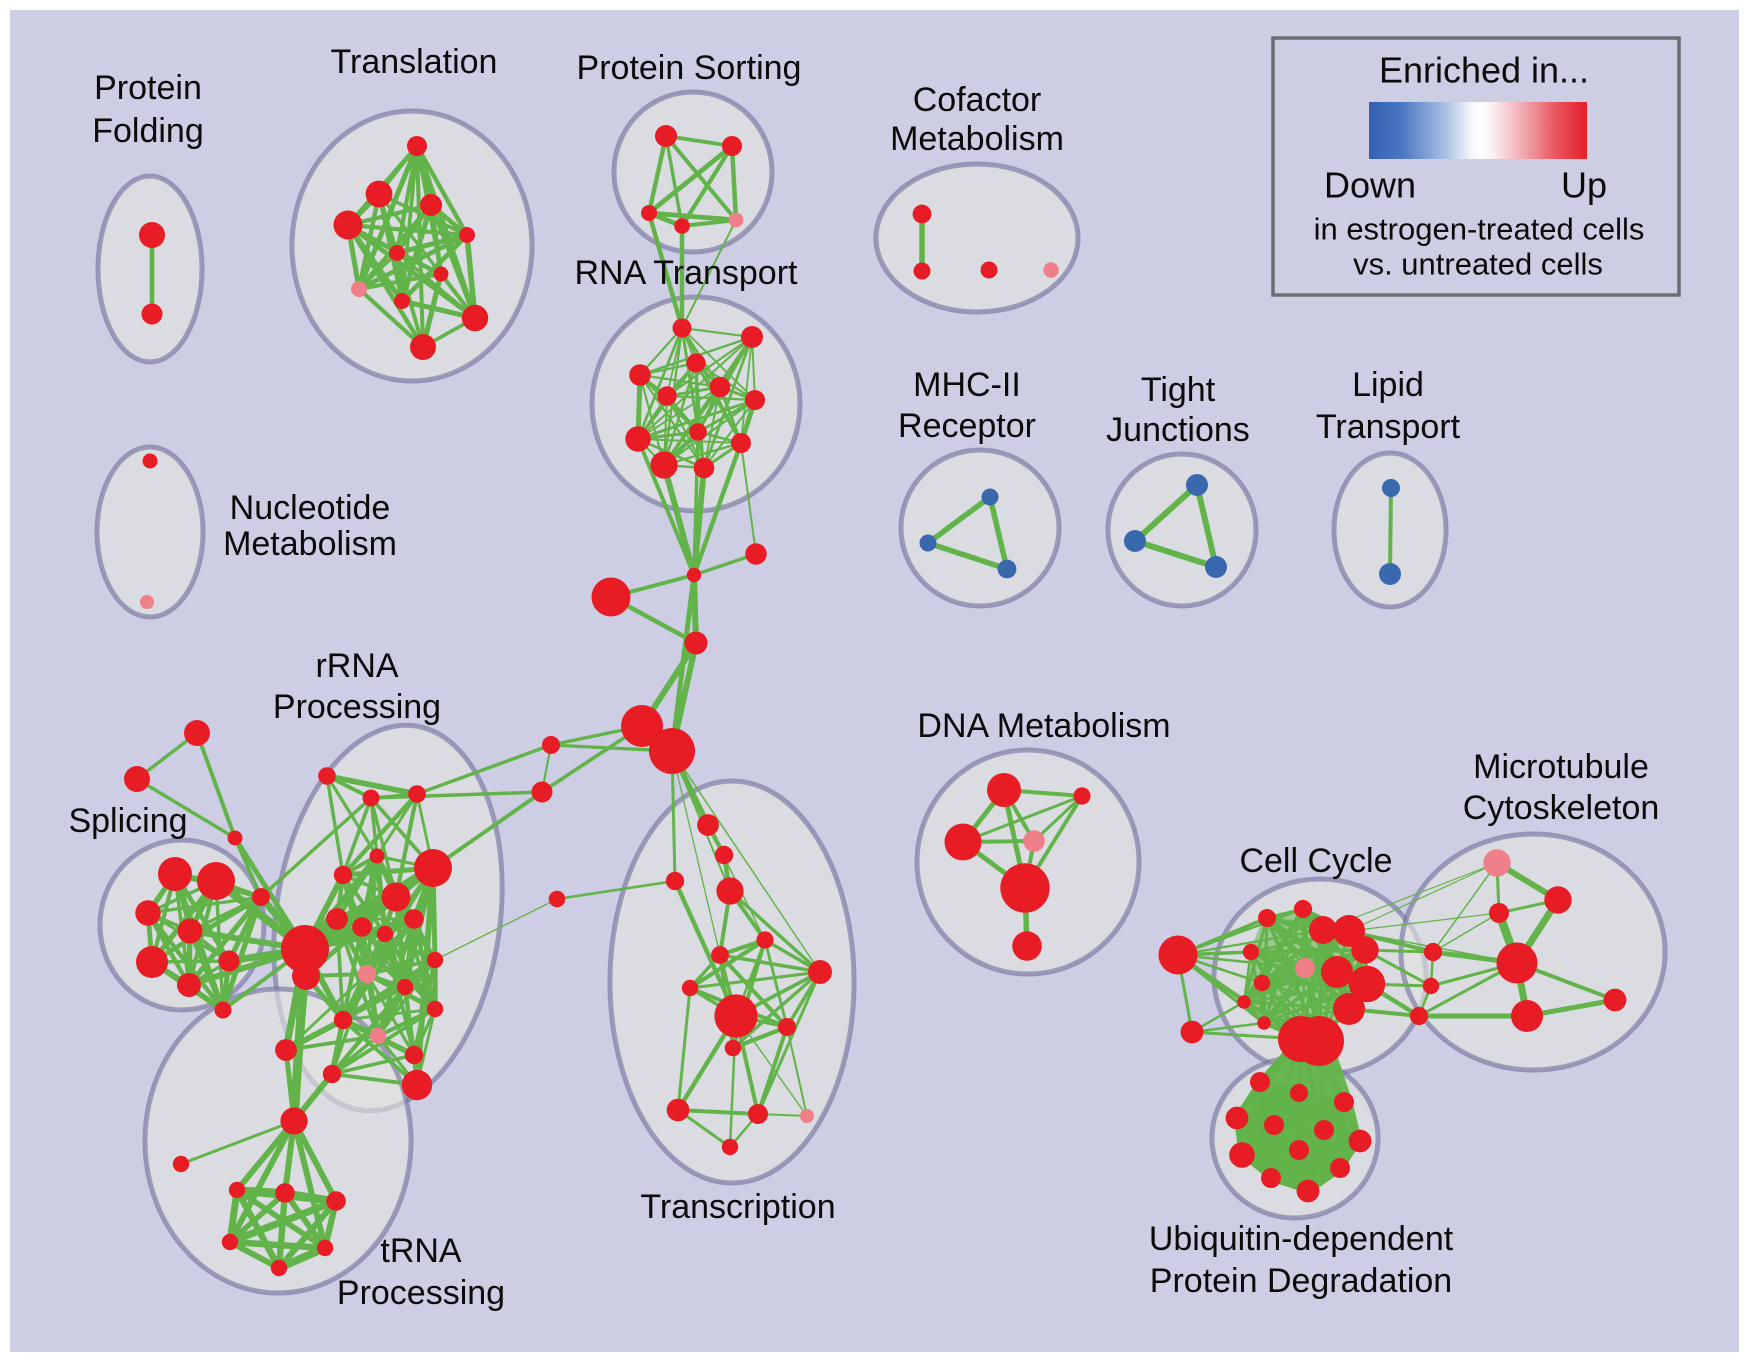 The height and width of the screenshot is (1365, 1750). What do you see at coordinates (1388, 427) in the screenshot?
I see `svg-text: Transport` at bounding box center [1388, 427].